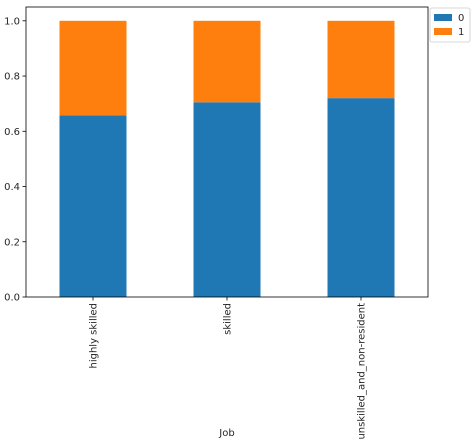 Image resolution: width=474 pixels, height=444 pixels. What do you see at coordinates (450, 25) in the screenshot?
I see `legend: 01` at bounding box center [450, 25].